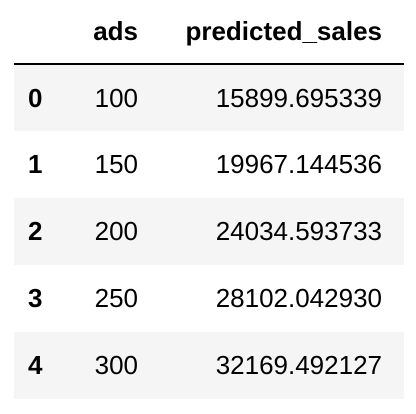 This screenshot has height=414, width=416. Describe the element at coordinates (35, 97) in the screenshot. I see `row-index: 0` at that location.